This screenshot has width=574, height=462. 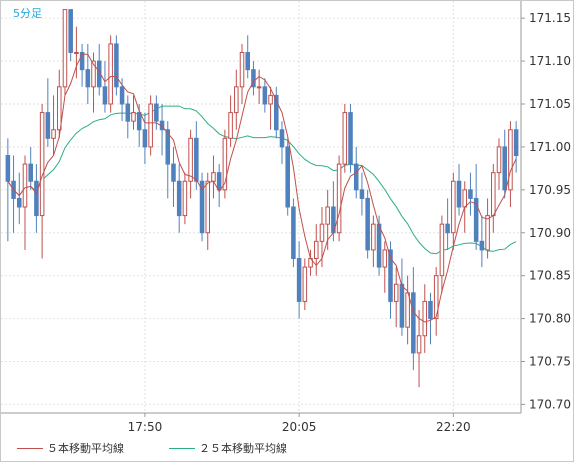 I want to click on y-tick-label: 171.15, so click(x=550, y=18).